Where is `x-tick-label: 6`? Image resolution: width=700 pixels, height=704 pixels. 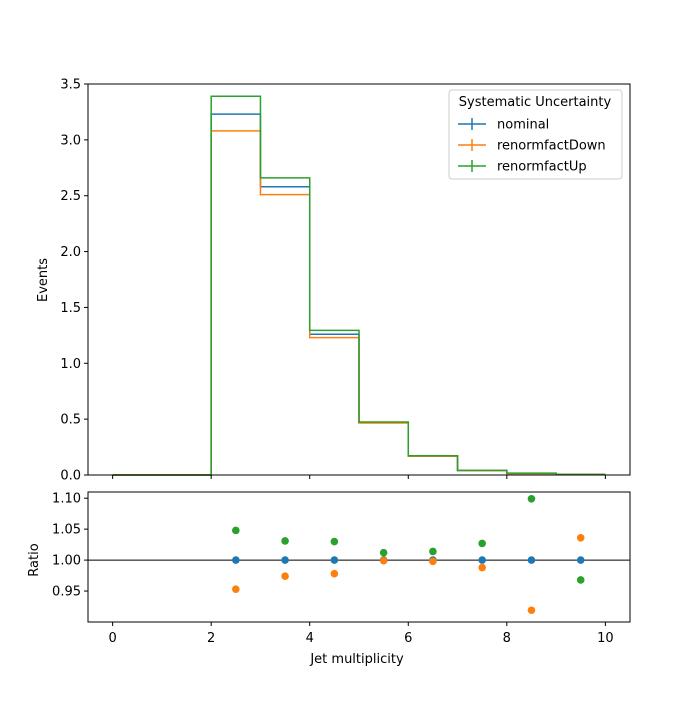 x-tick-label: 6 is located at coordinates (408, 638).